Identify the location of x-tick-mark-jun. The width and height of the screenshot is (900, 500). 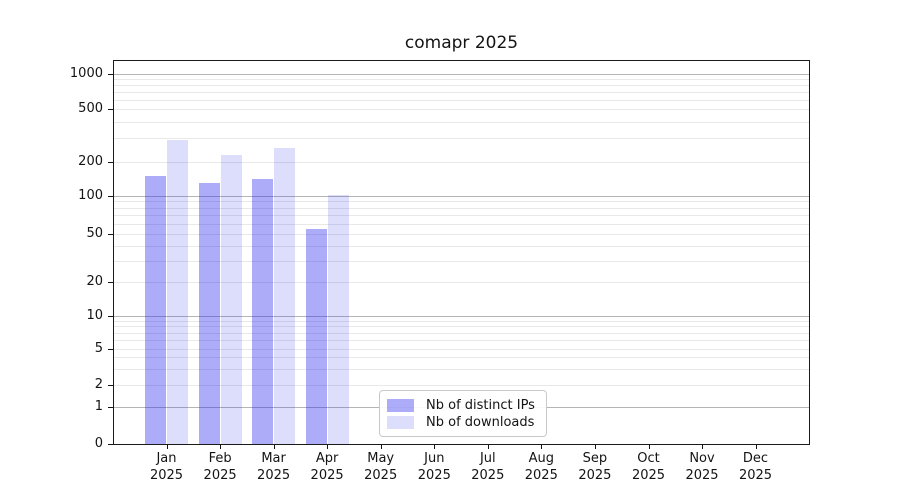
(435, 447).